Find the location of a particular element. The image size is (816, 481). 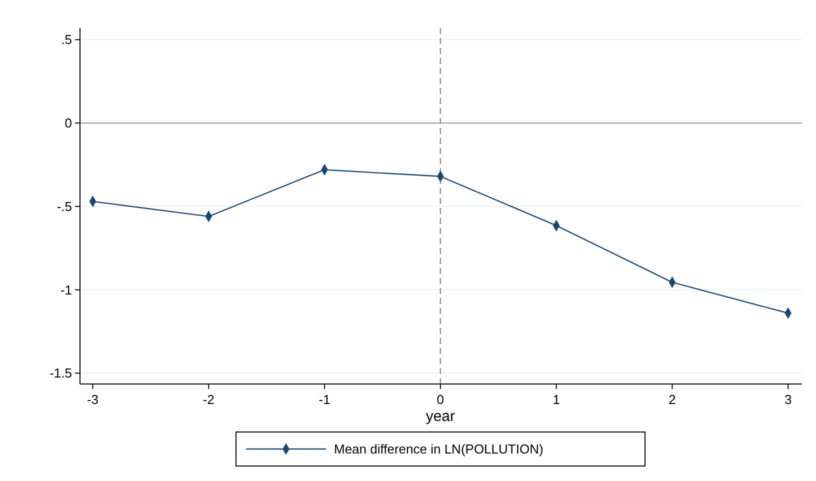

y-tick-label: .5 is located at coordinates (66, 40).